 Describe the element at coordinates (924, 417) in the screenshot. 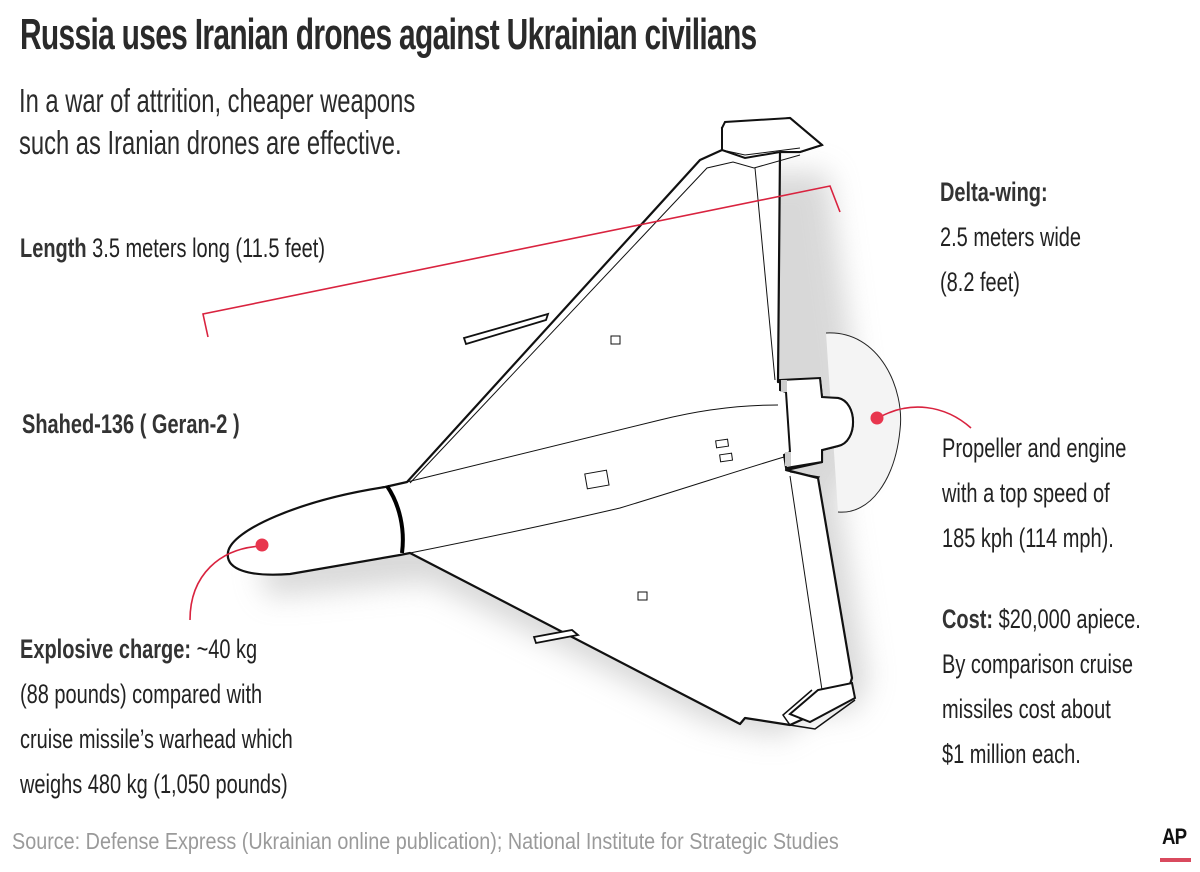

I see `propeller-callout-line` at that location.